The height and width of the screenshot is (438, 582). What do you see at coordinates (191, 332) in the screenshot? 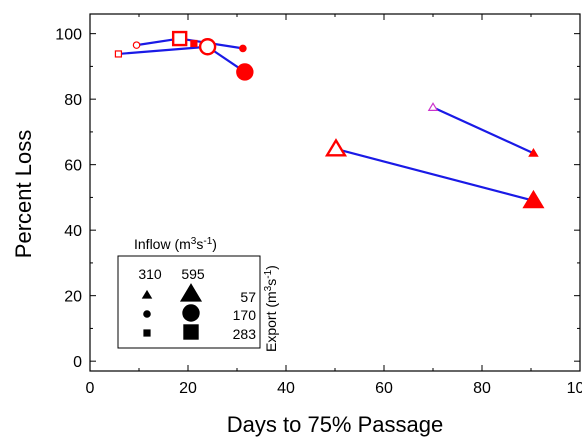
I see `legend-marker-large-square` at bounding box center [191, 332].